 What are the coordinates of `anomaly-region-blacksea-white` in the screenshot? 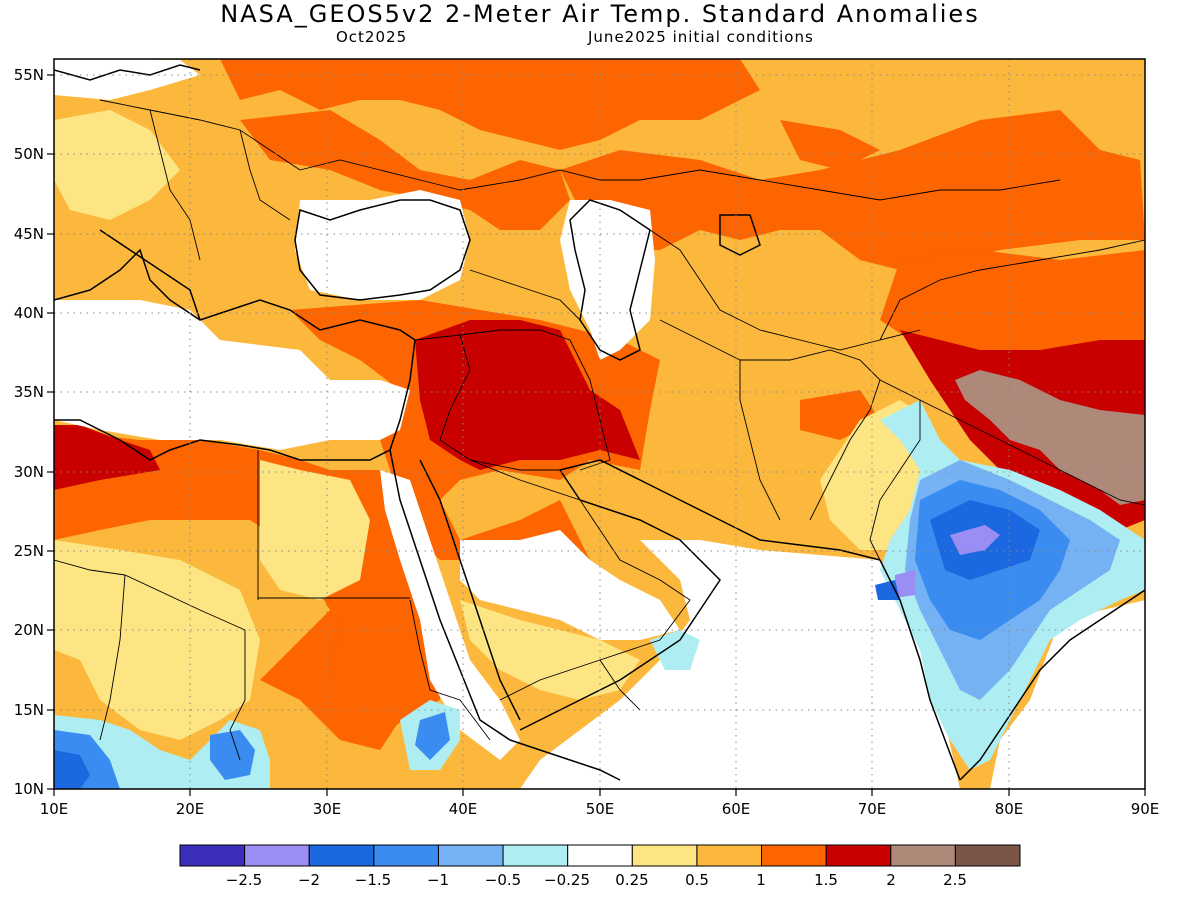 It's located at (382, 245).